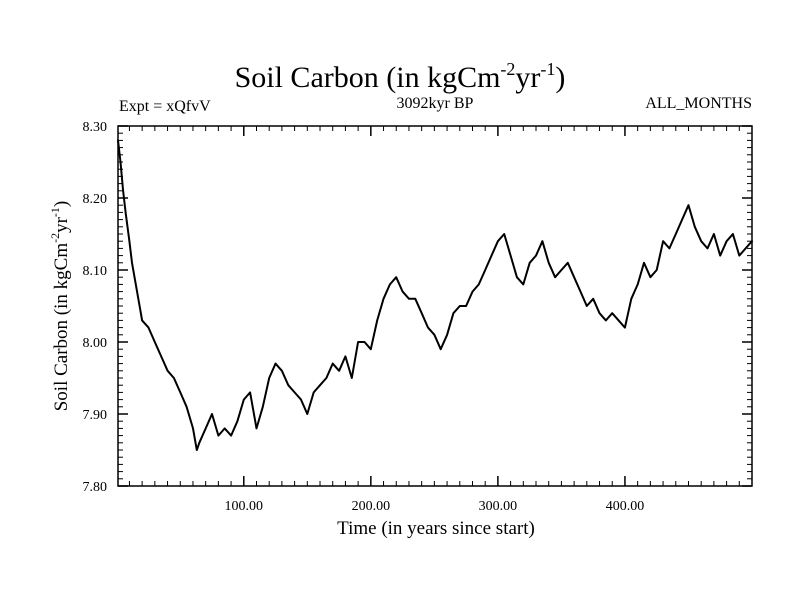 The image size is (800, 600). Describe the element at coordinates (165, 106) in the screenshot. I see `left-subtitle: Expt = xQfvV` at that location.